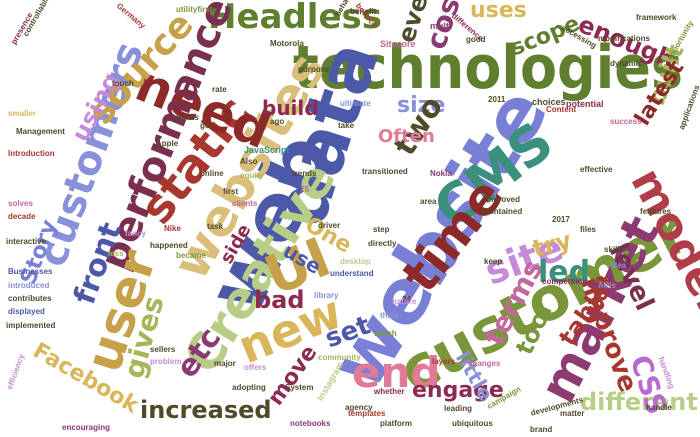 This screenshot has height=437, width=700. What do you see at coordinates (588, 229) in the screenshot?
I see `word-files: files` at bounding box center [588, 229].